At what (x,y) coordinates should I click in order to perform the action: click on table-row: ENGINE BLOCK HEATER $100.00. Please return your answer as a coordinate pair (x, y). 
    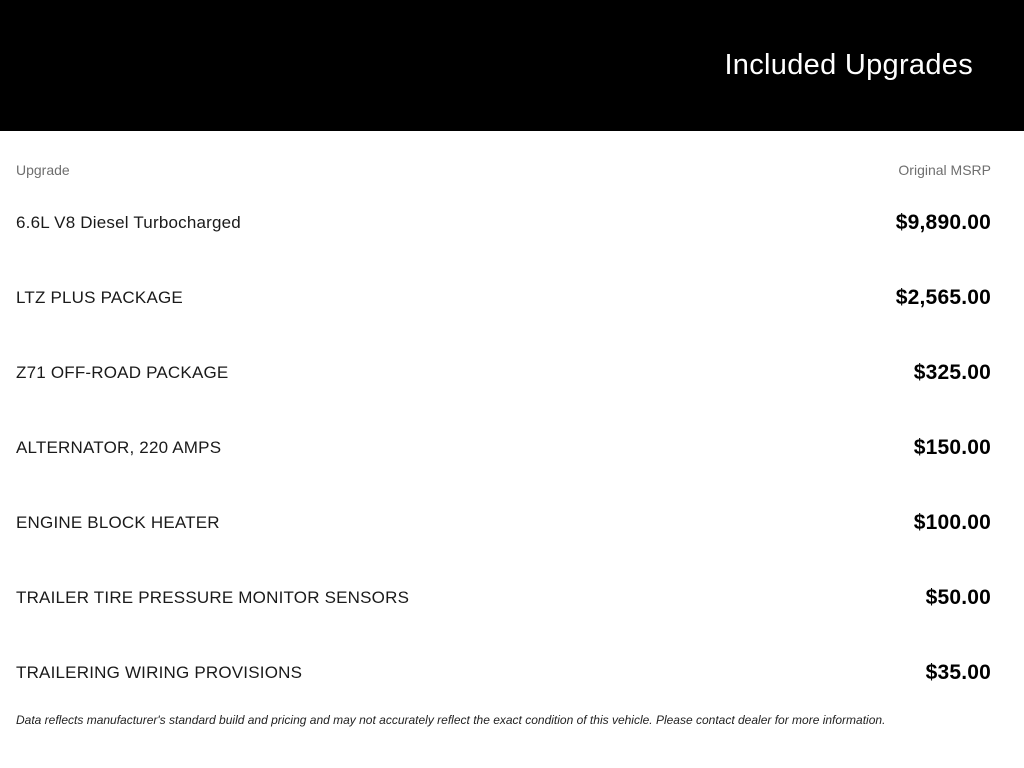
    Looking at the image, I should click on (503, 522).